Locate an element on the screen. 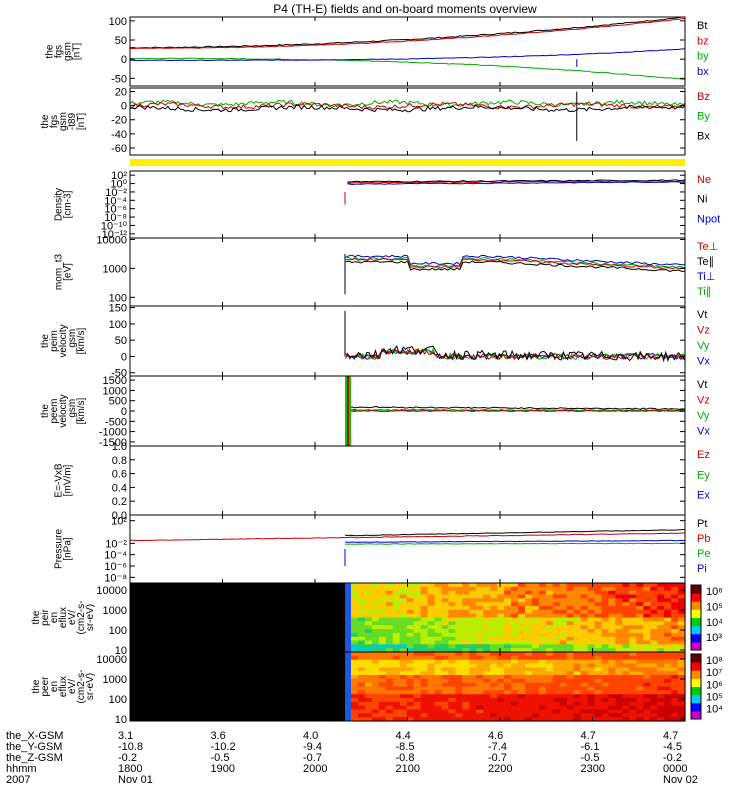  colorbar-step is located at coordinates (696, 715).